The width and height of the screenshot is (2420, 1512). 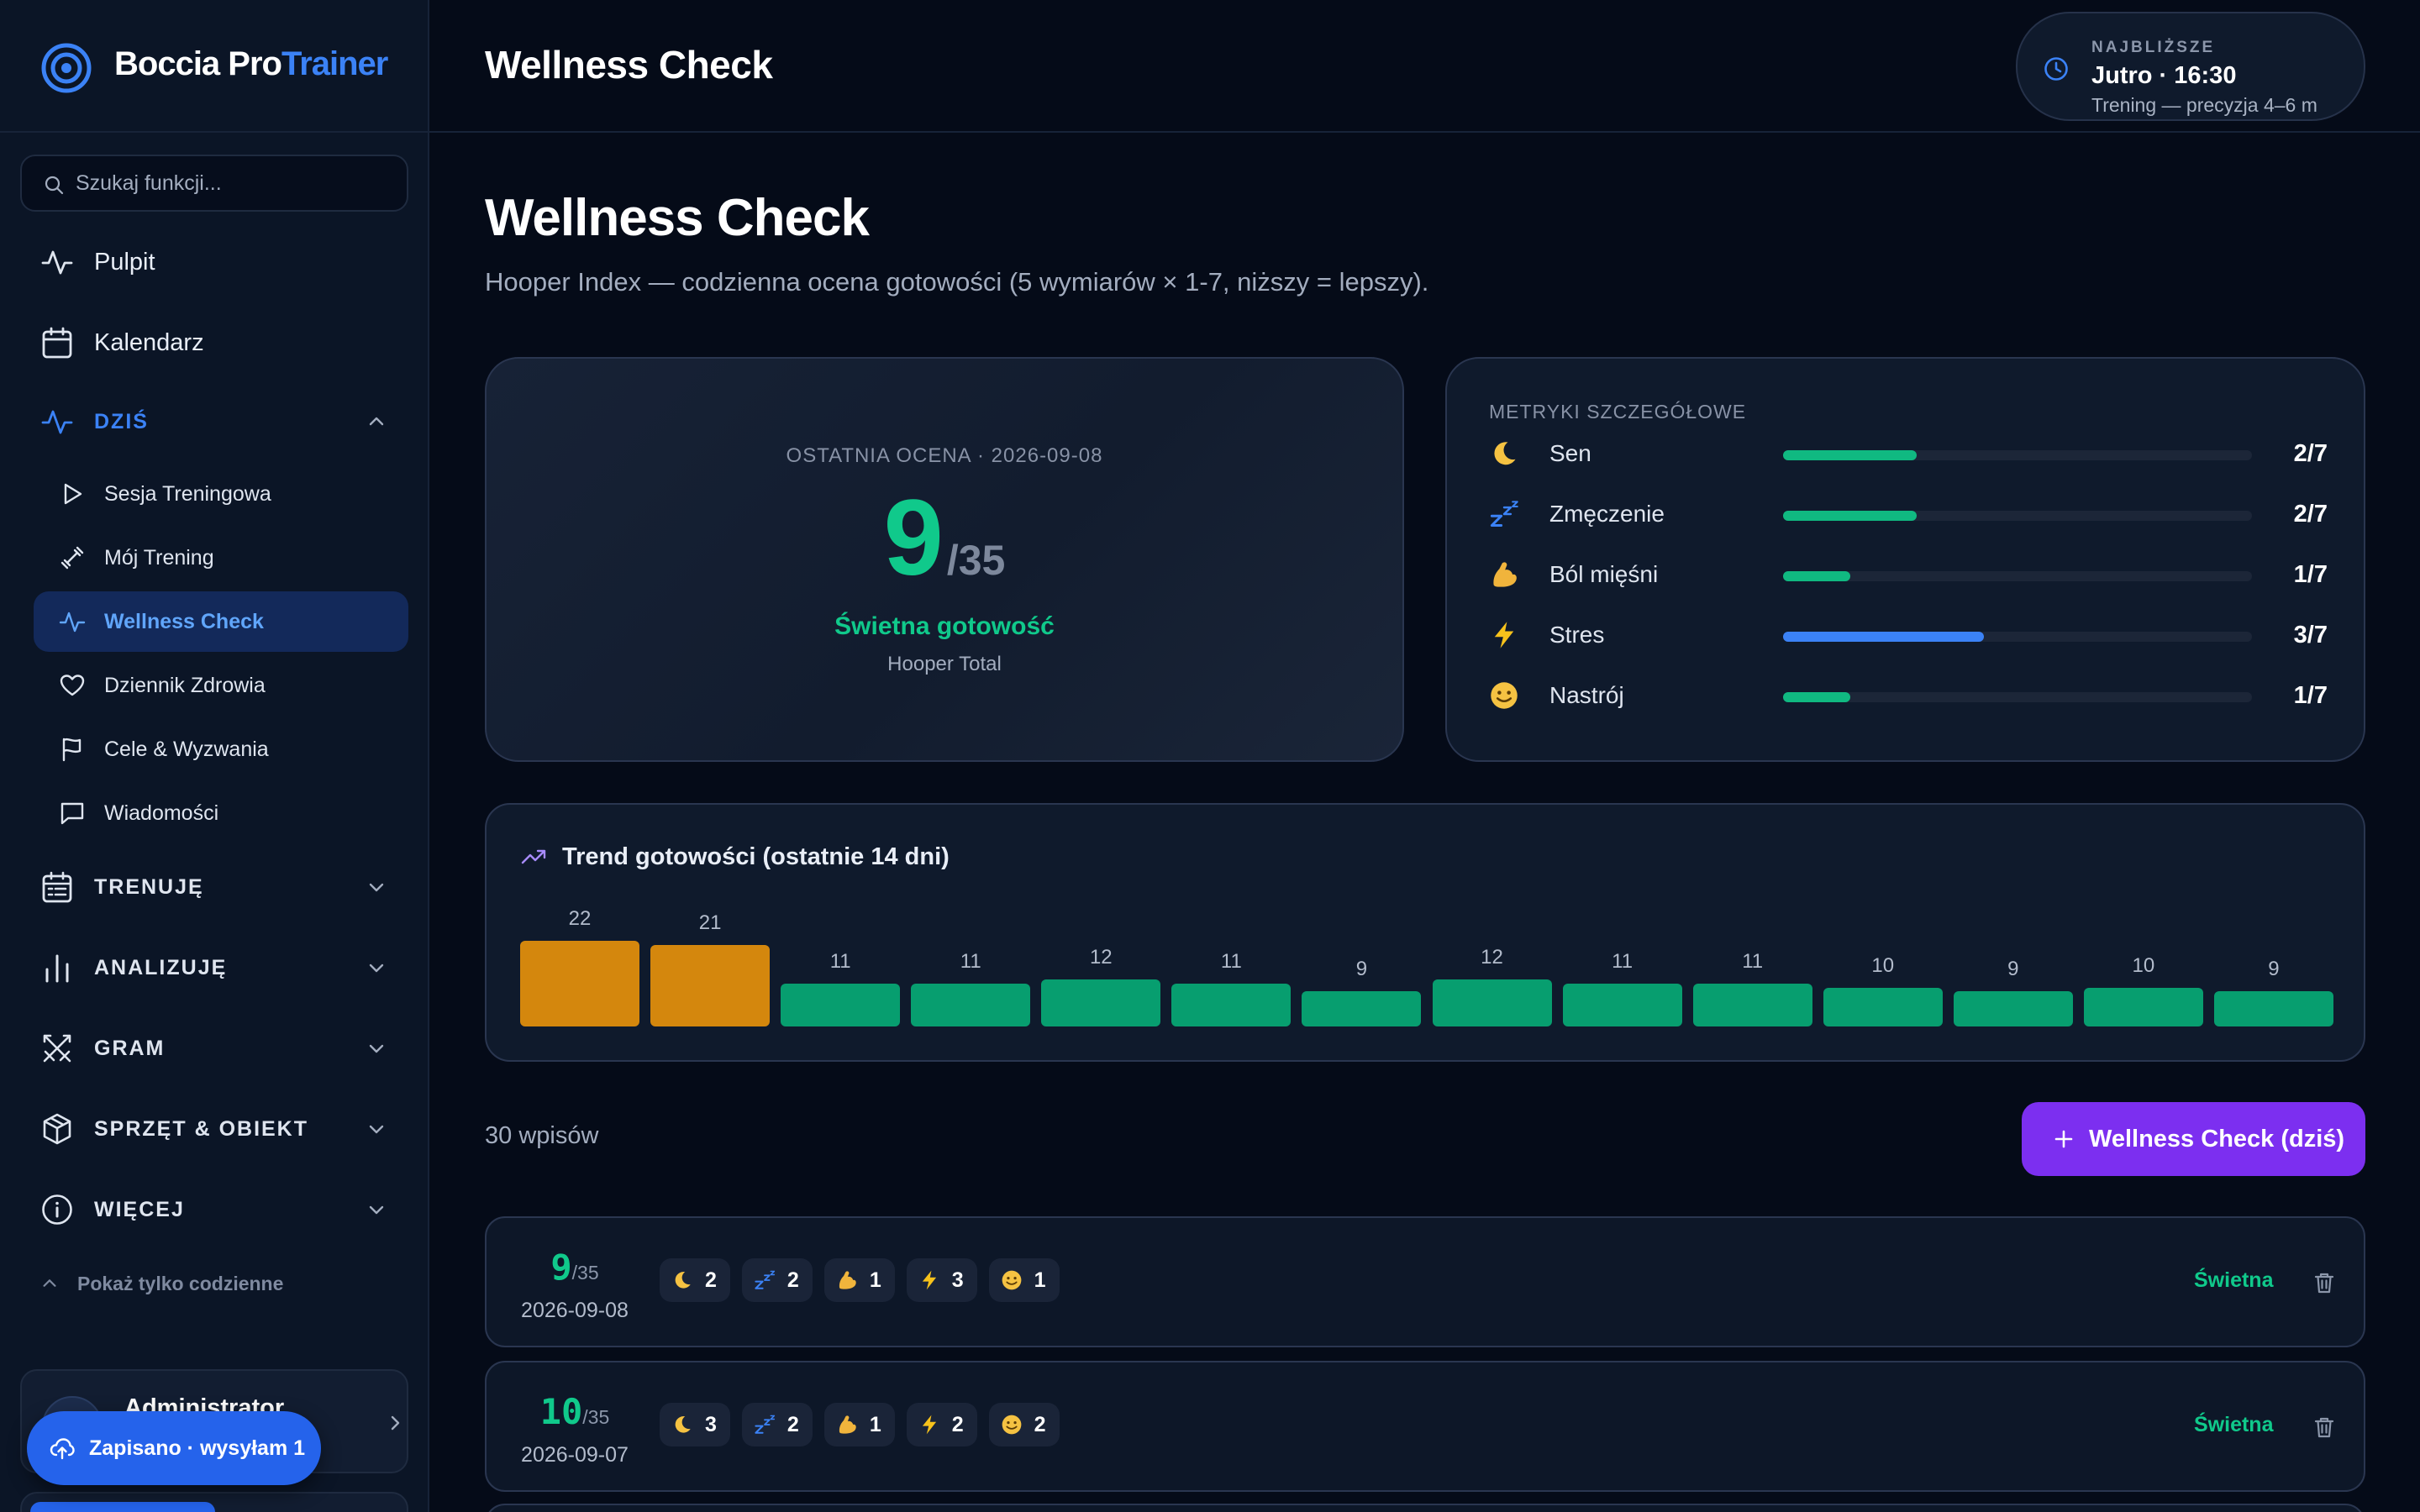 What do you see at coordinates (214, 342) in the screenshot?
I see `nav-item-kalendarz: Kalendarz` at bounding box center [214, 342].